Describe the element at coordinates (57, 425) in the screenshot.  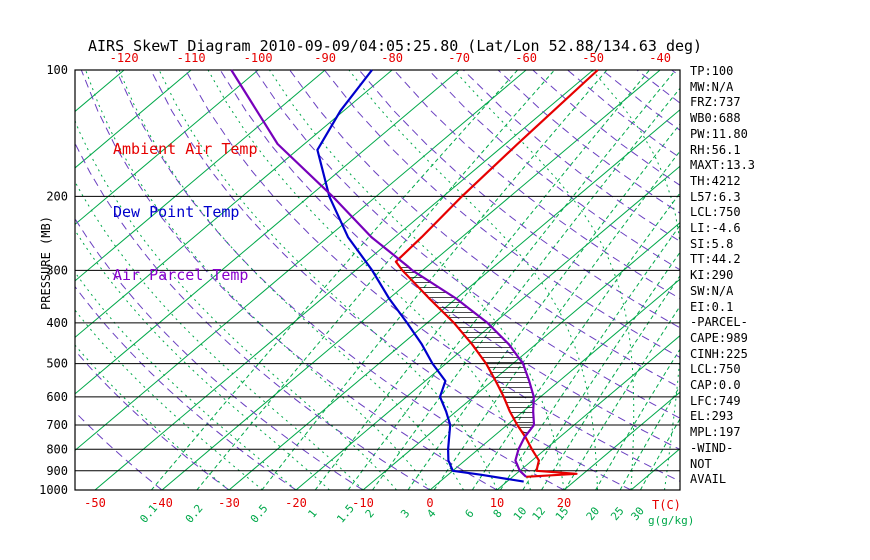
I see `pressure-tick-label: 700` at that location.